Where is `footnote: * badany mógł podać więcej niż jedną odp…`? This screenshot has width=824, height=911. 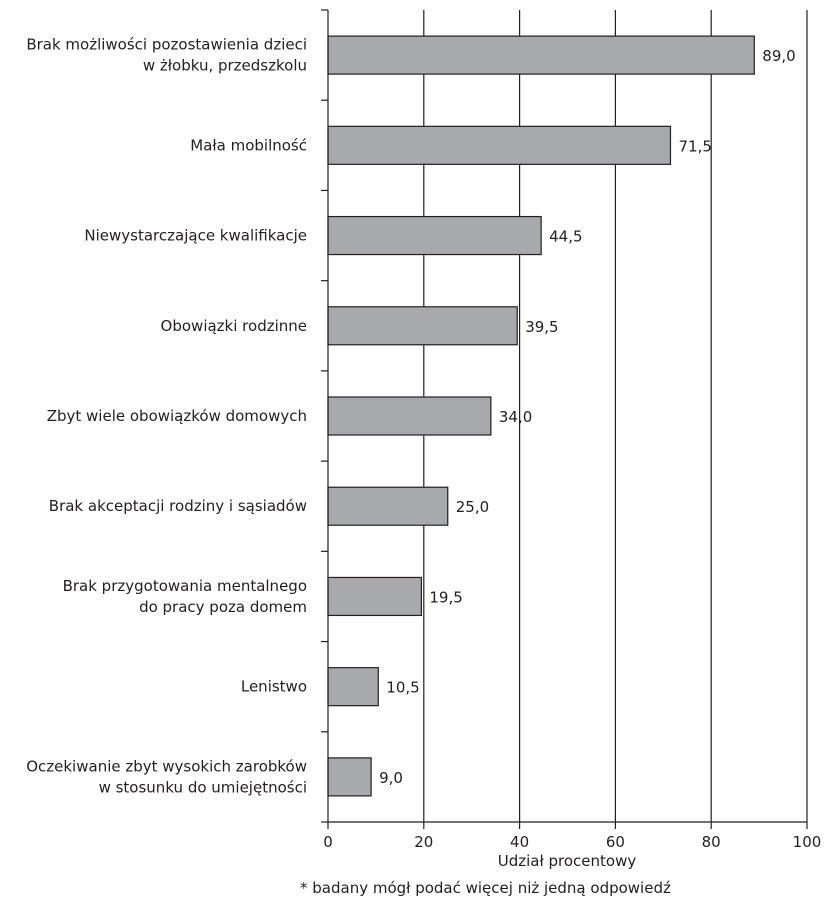
footnote: * badany mógł podać więcej niż jedną odp… is located at coordinates (485, 888).